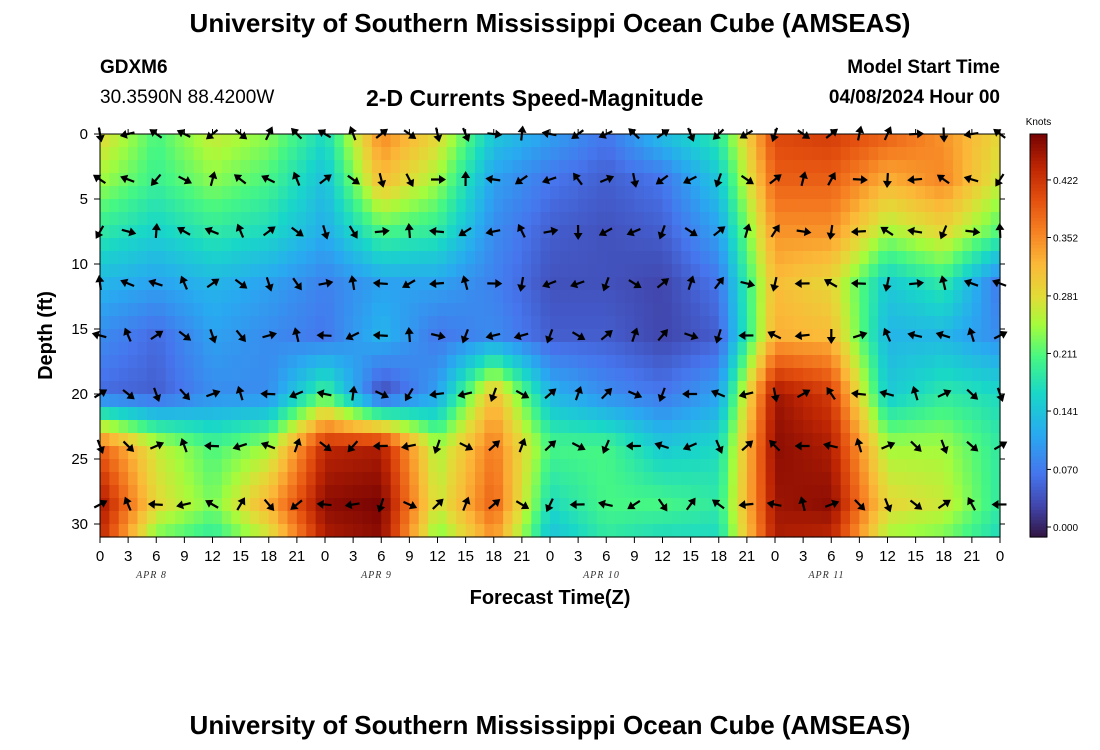  I want to click on x-tick-label: 15, so click(465, 556).